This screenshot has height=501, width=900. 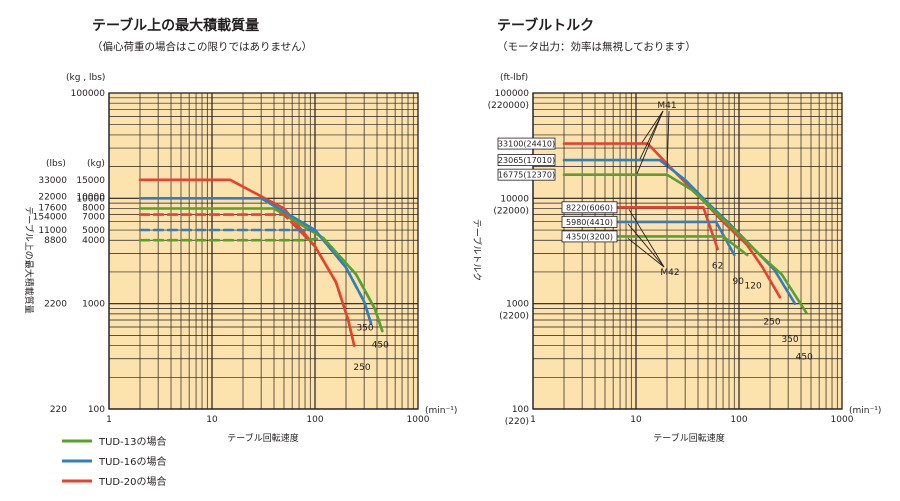 I want to click on ref-tick-lbs: 8800, so click(x=55, y=241).